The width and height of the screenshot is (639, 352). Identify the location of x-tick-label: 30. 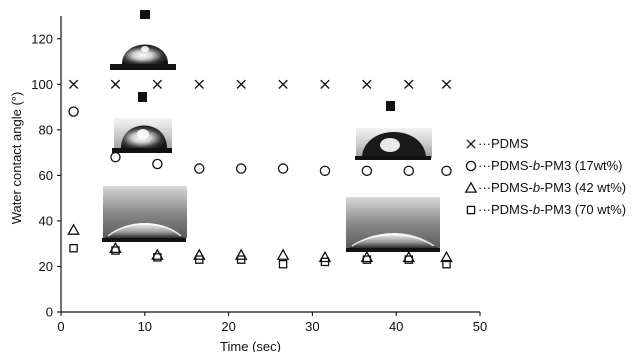
(312, 326).